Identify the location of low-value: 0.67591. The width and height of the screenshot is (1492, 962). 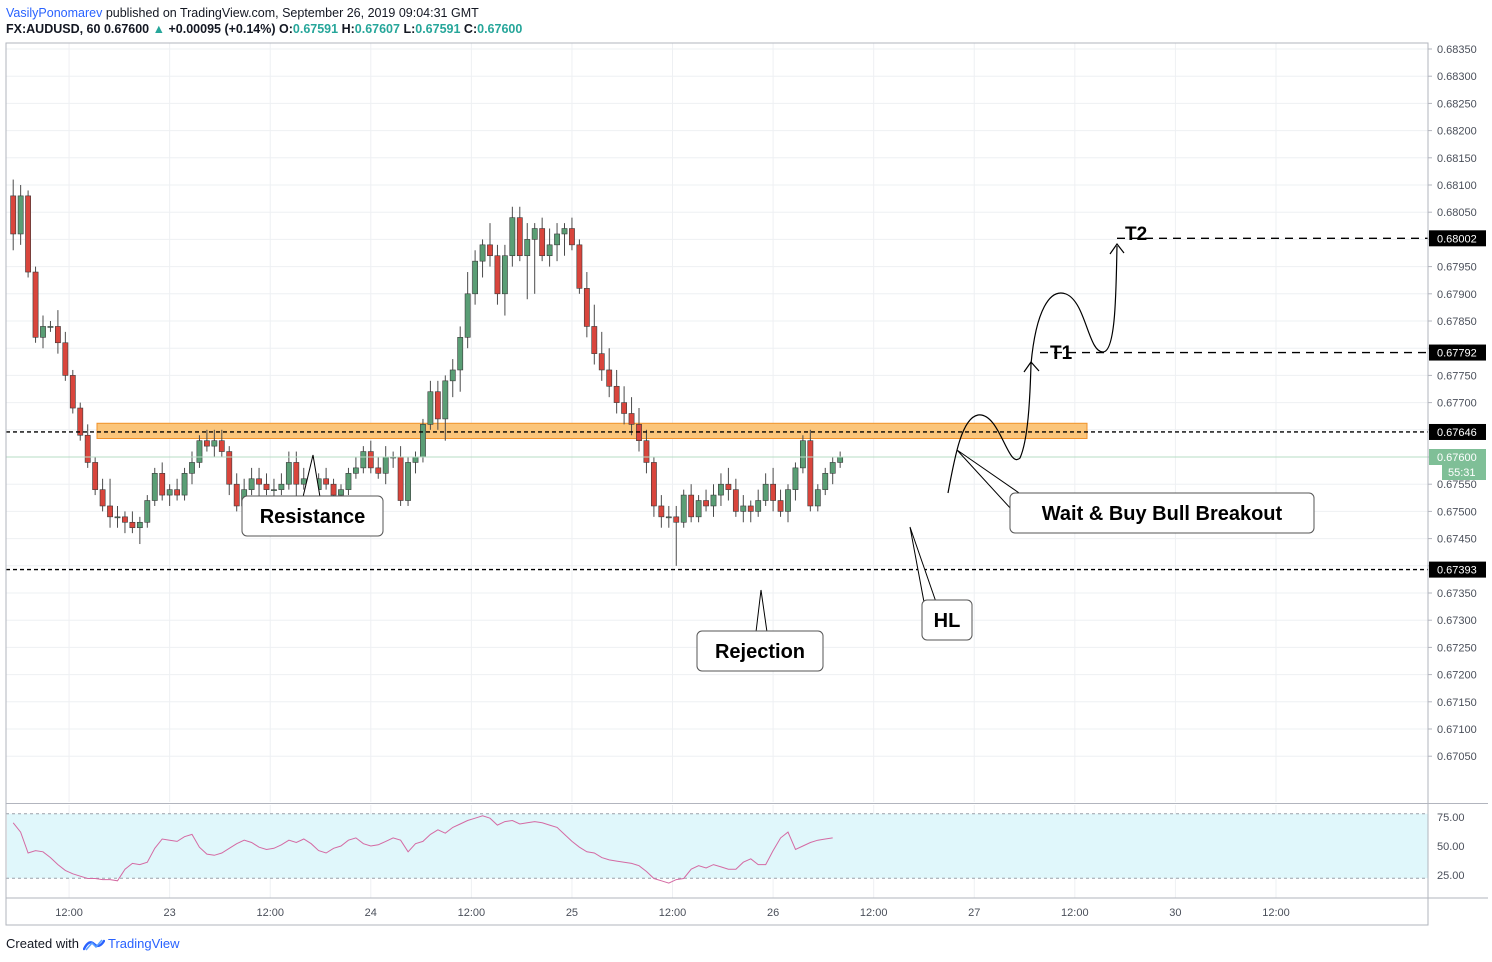
(438, 29).